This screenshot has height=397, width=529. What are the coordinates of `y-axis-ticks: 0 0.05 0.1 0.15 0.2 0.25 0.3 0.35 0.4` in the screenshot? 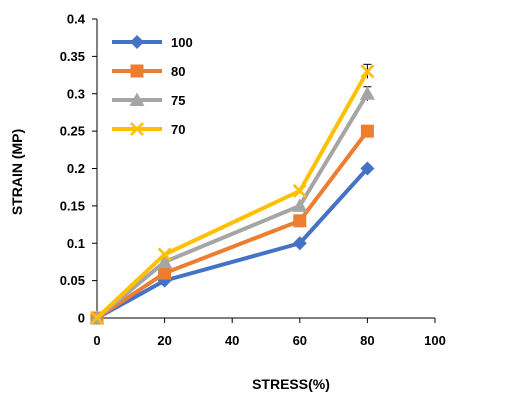 It's located at (78, 169).